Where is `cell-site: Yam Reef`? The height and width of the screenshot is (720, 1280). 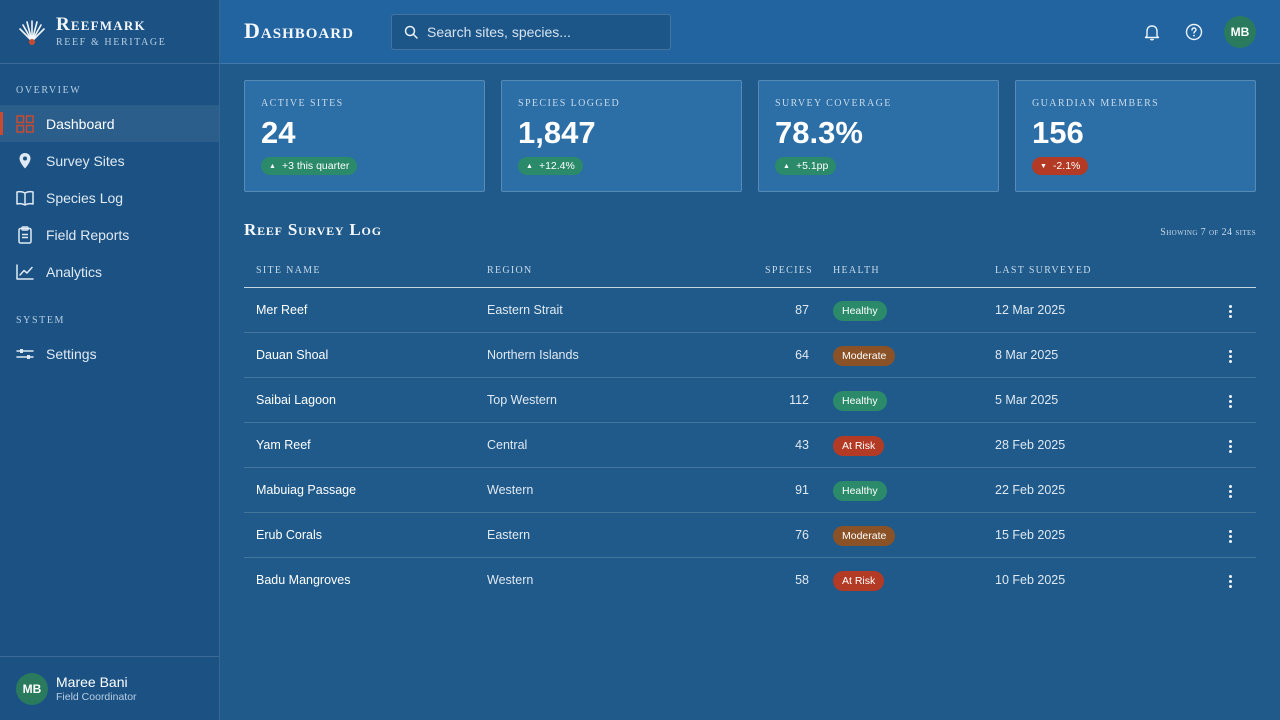 cell-site: Yam Reef is located at coordinates (283, 445).